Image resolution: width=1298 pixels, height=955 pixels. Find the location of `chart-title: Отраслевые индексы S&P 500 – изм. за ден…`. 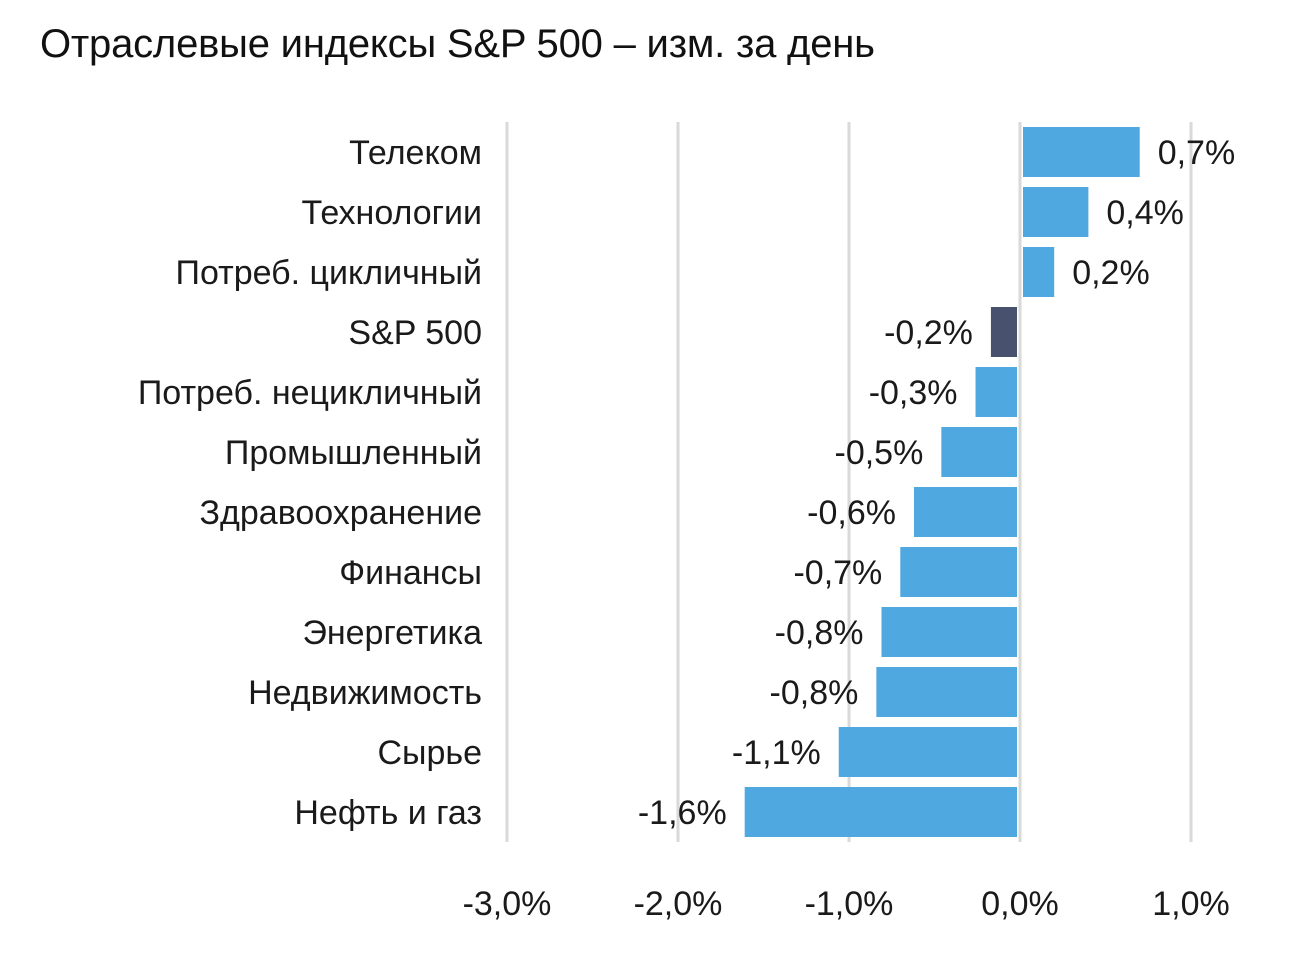

chart-title: Отраслевые индексы S&P 500 – изм. за ден… is located at coordinates (457, 44).